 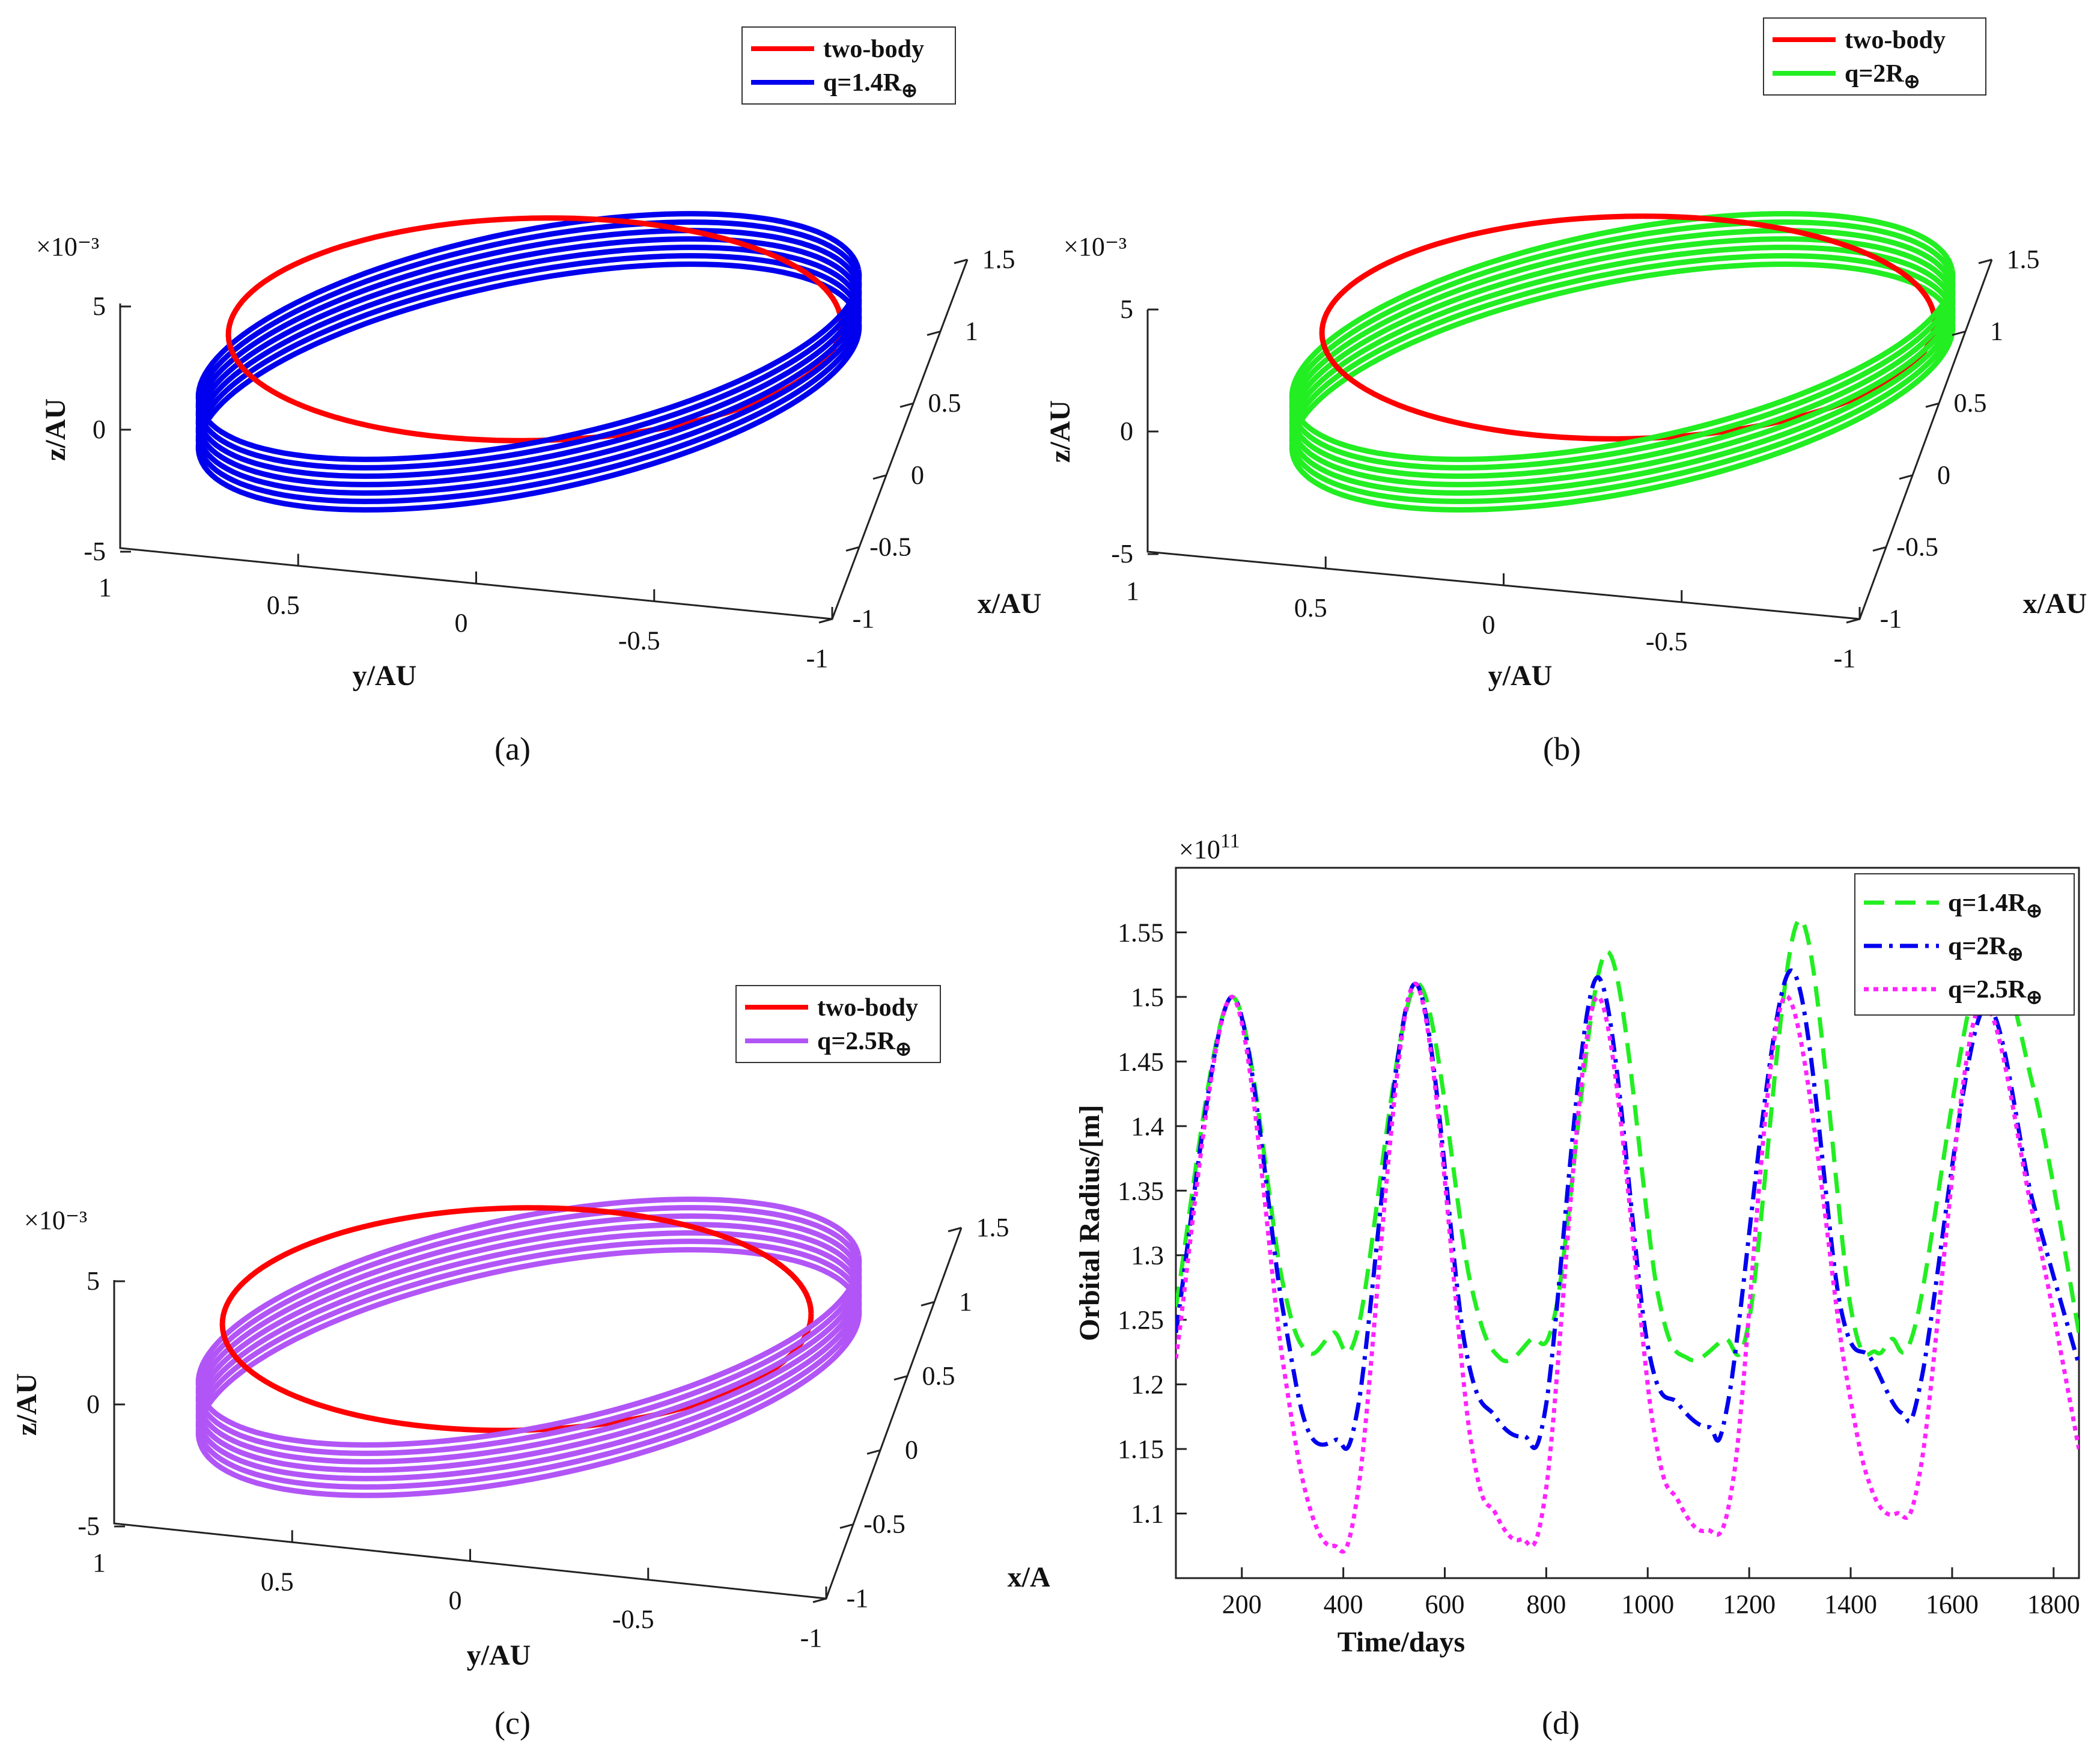 What do you see at coordinates (456, 1600) in the screenshot?
I see `chart-c-y-tick-label: 0` at bounding box center [456, 1600].